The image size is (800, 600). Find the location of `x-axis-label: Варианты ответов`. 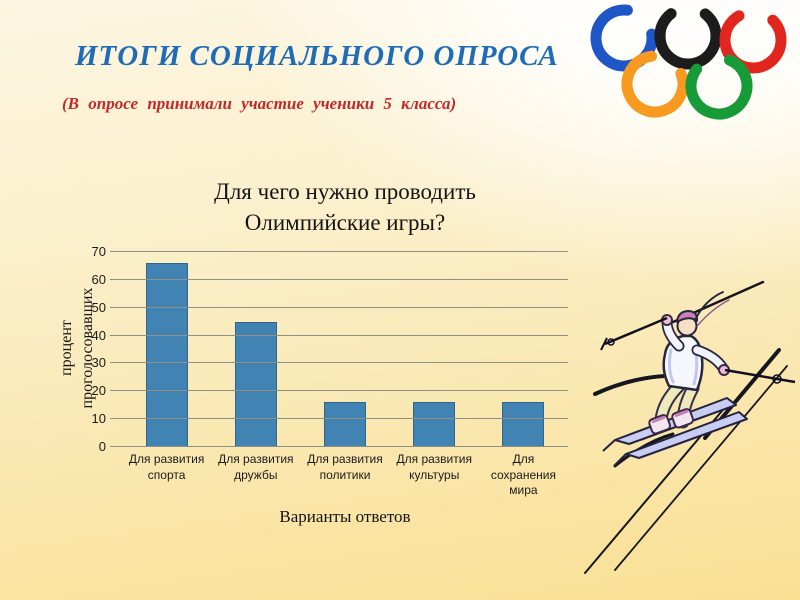

x-axis-label: Варианты ответов is located at coordinates (345, 516).